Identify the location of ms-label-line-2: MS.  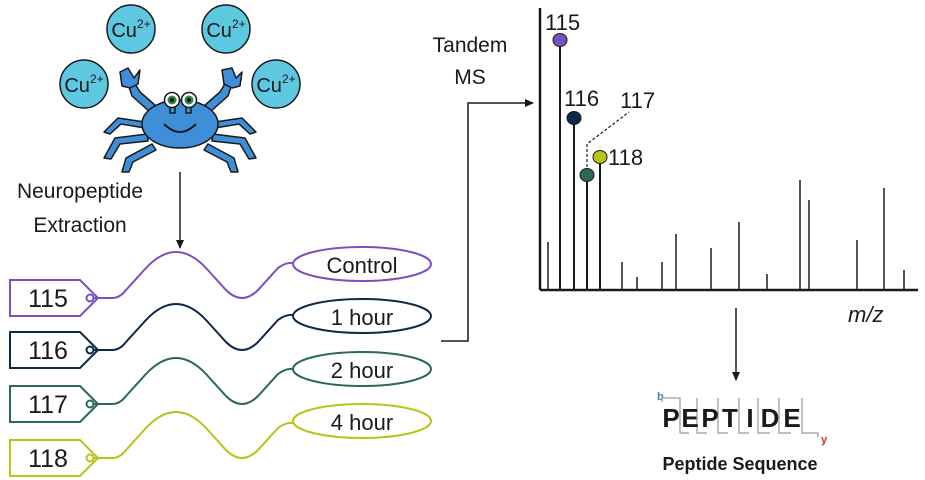
(470, 77).